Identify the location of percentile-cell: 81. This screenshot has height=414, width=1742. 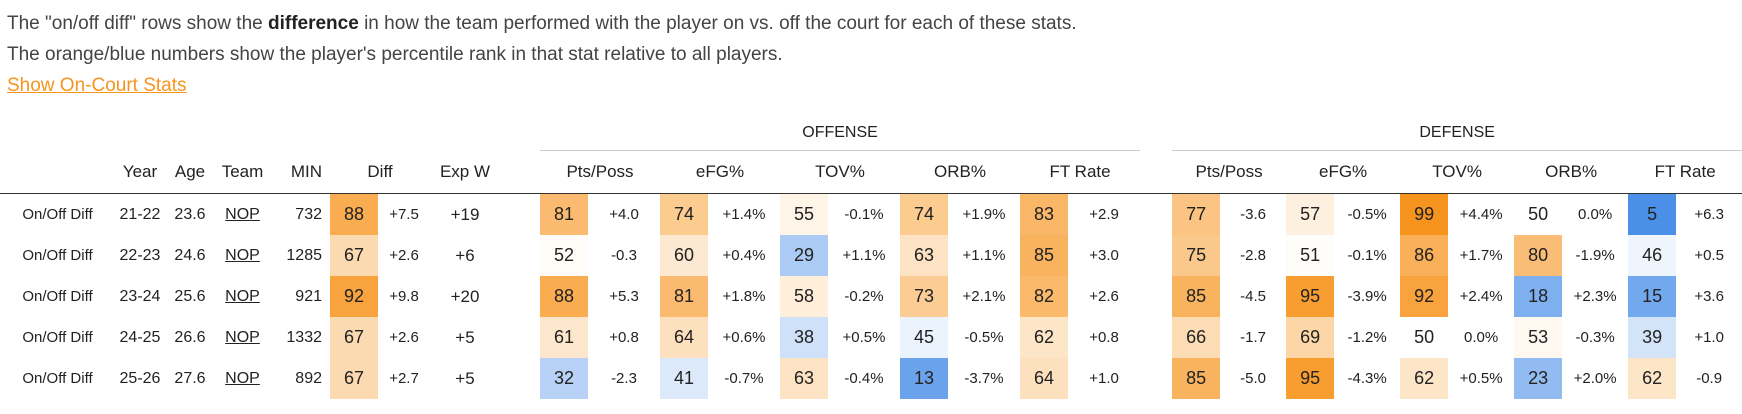
(684, 296).